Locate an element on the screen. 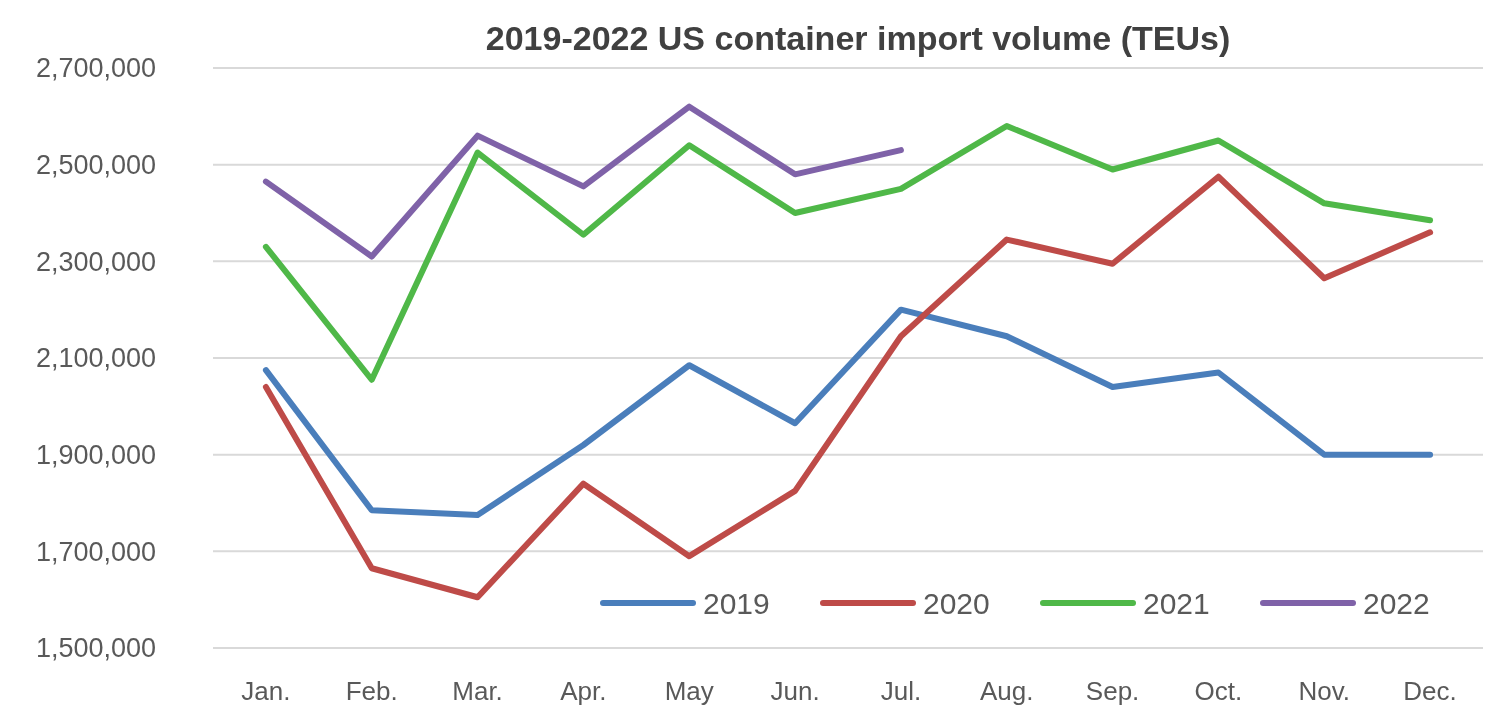  x-tick-label: Sep. is located at coordinates (1112, 691).